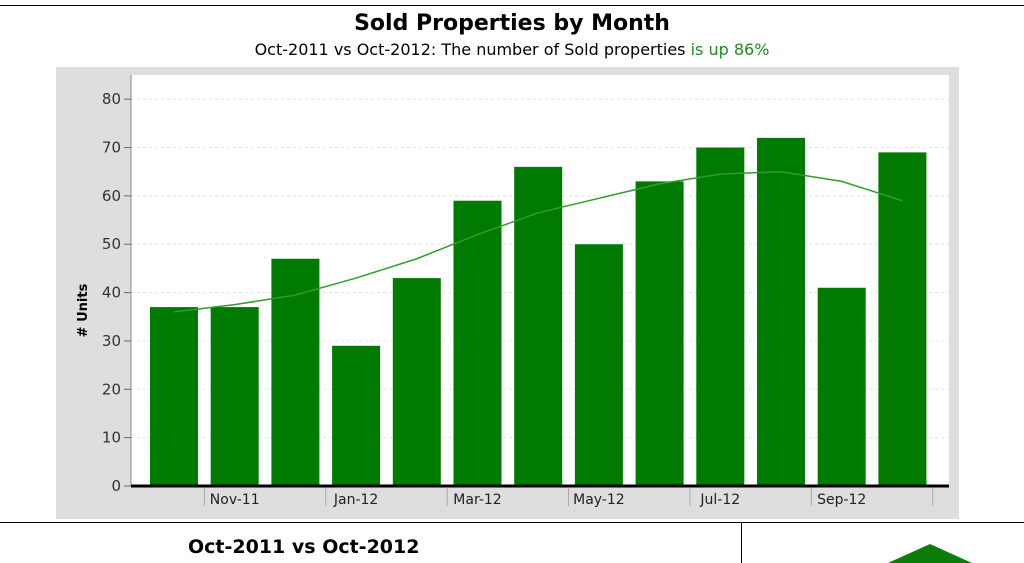 The width and height of the screenshot is (1024, 563). What do you see at coordinates (512, 522) in the screenshot?
I see `section-divider` at bounding box center [512, 522].